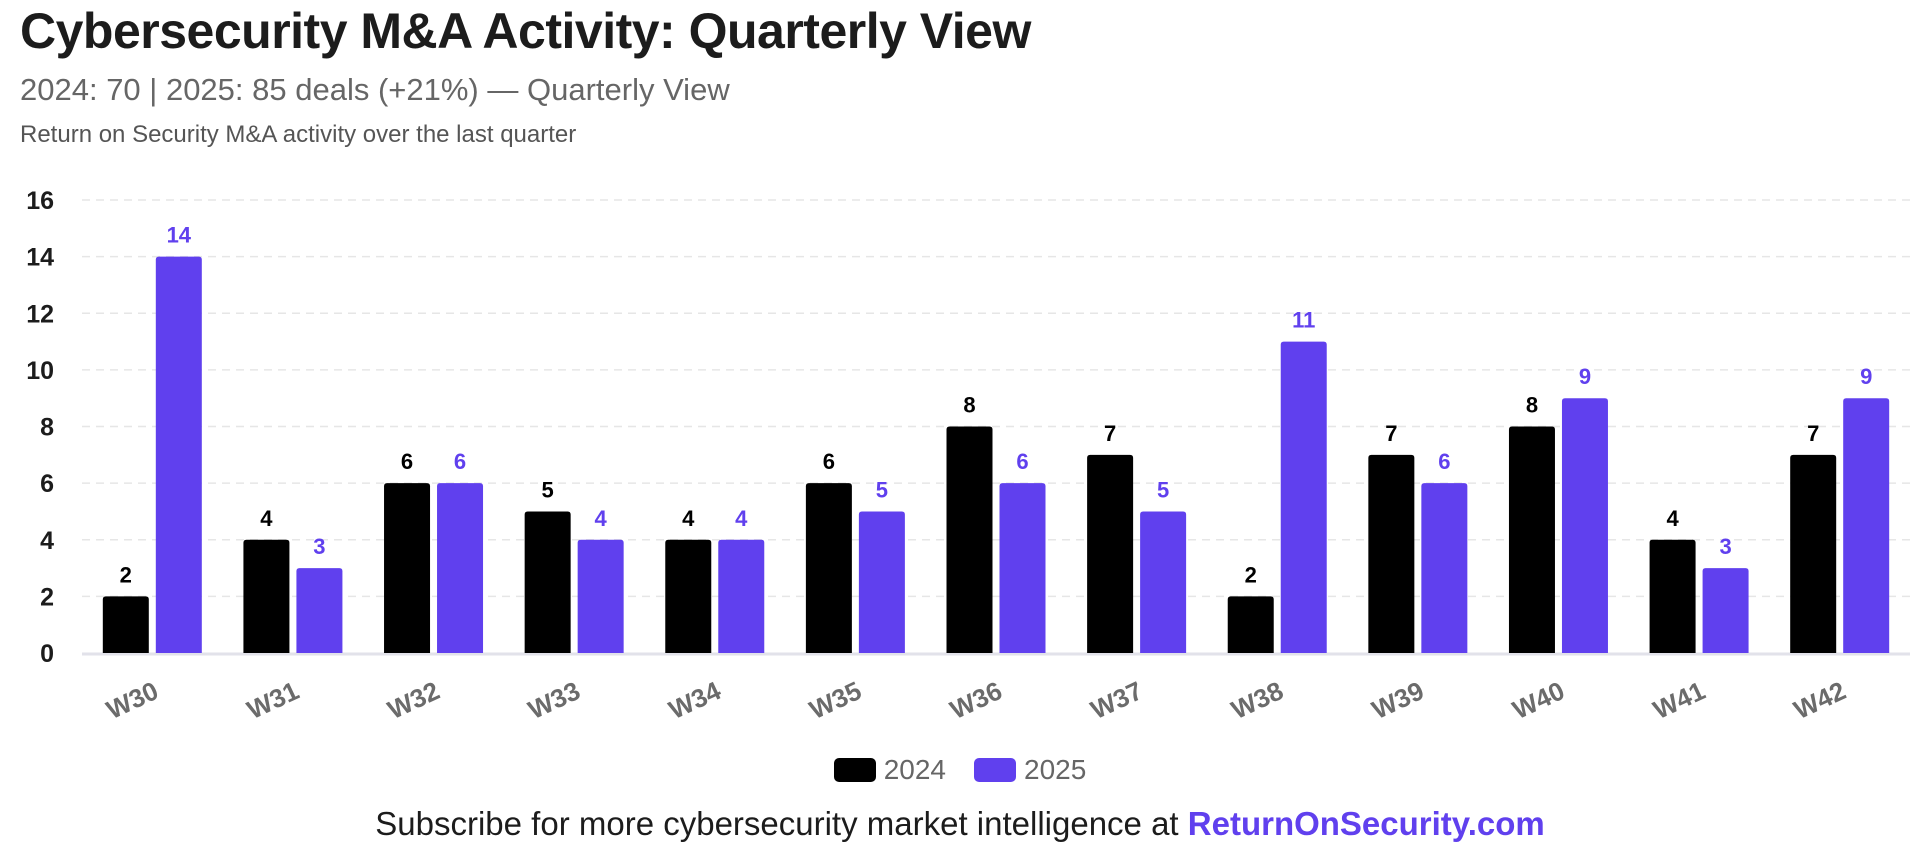  Describe the element at coordinates (1022, 461) in the screenshot. I see `data-label-2025-W36: 6` at that location.